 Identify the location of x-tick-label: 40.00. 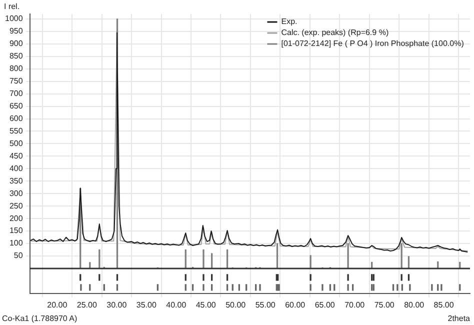
(176, 305).